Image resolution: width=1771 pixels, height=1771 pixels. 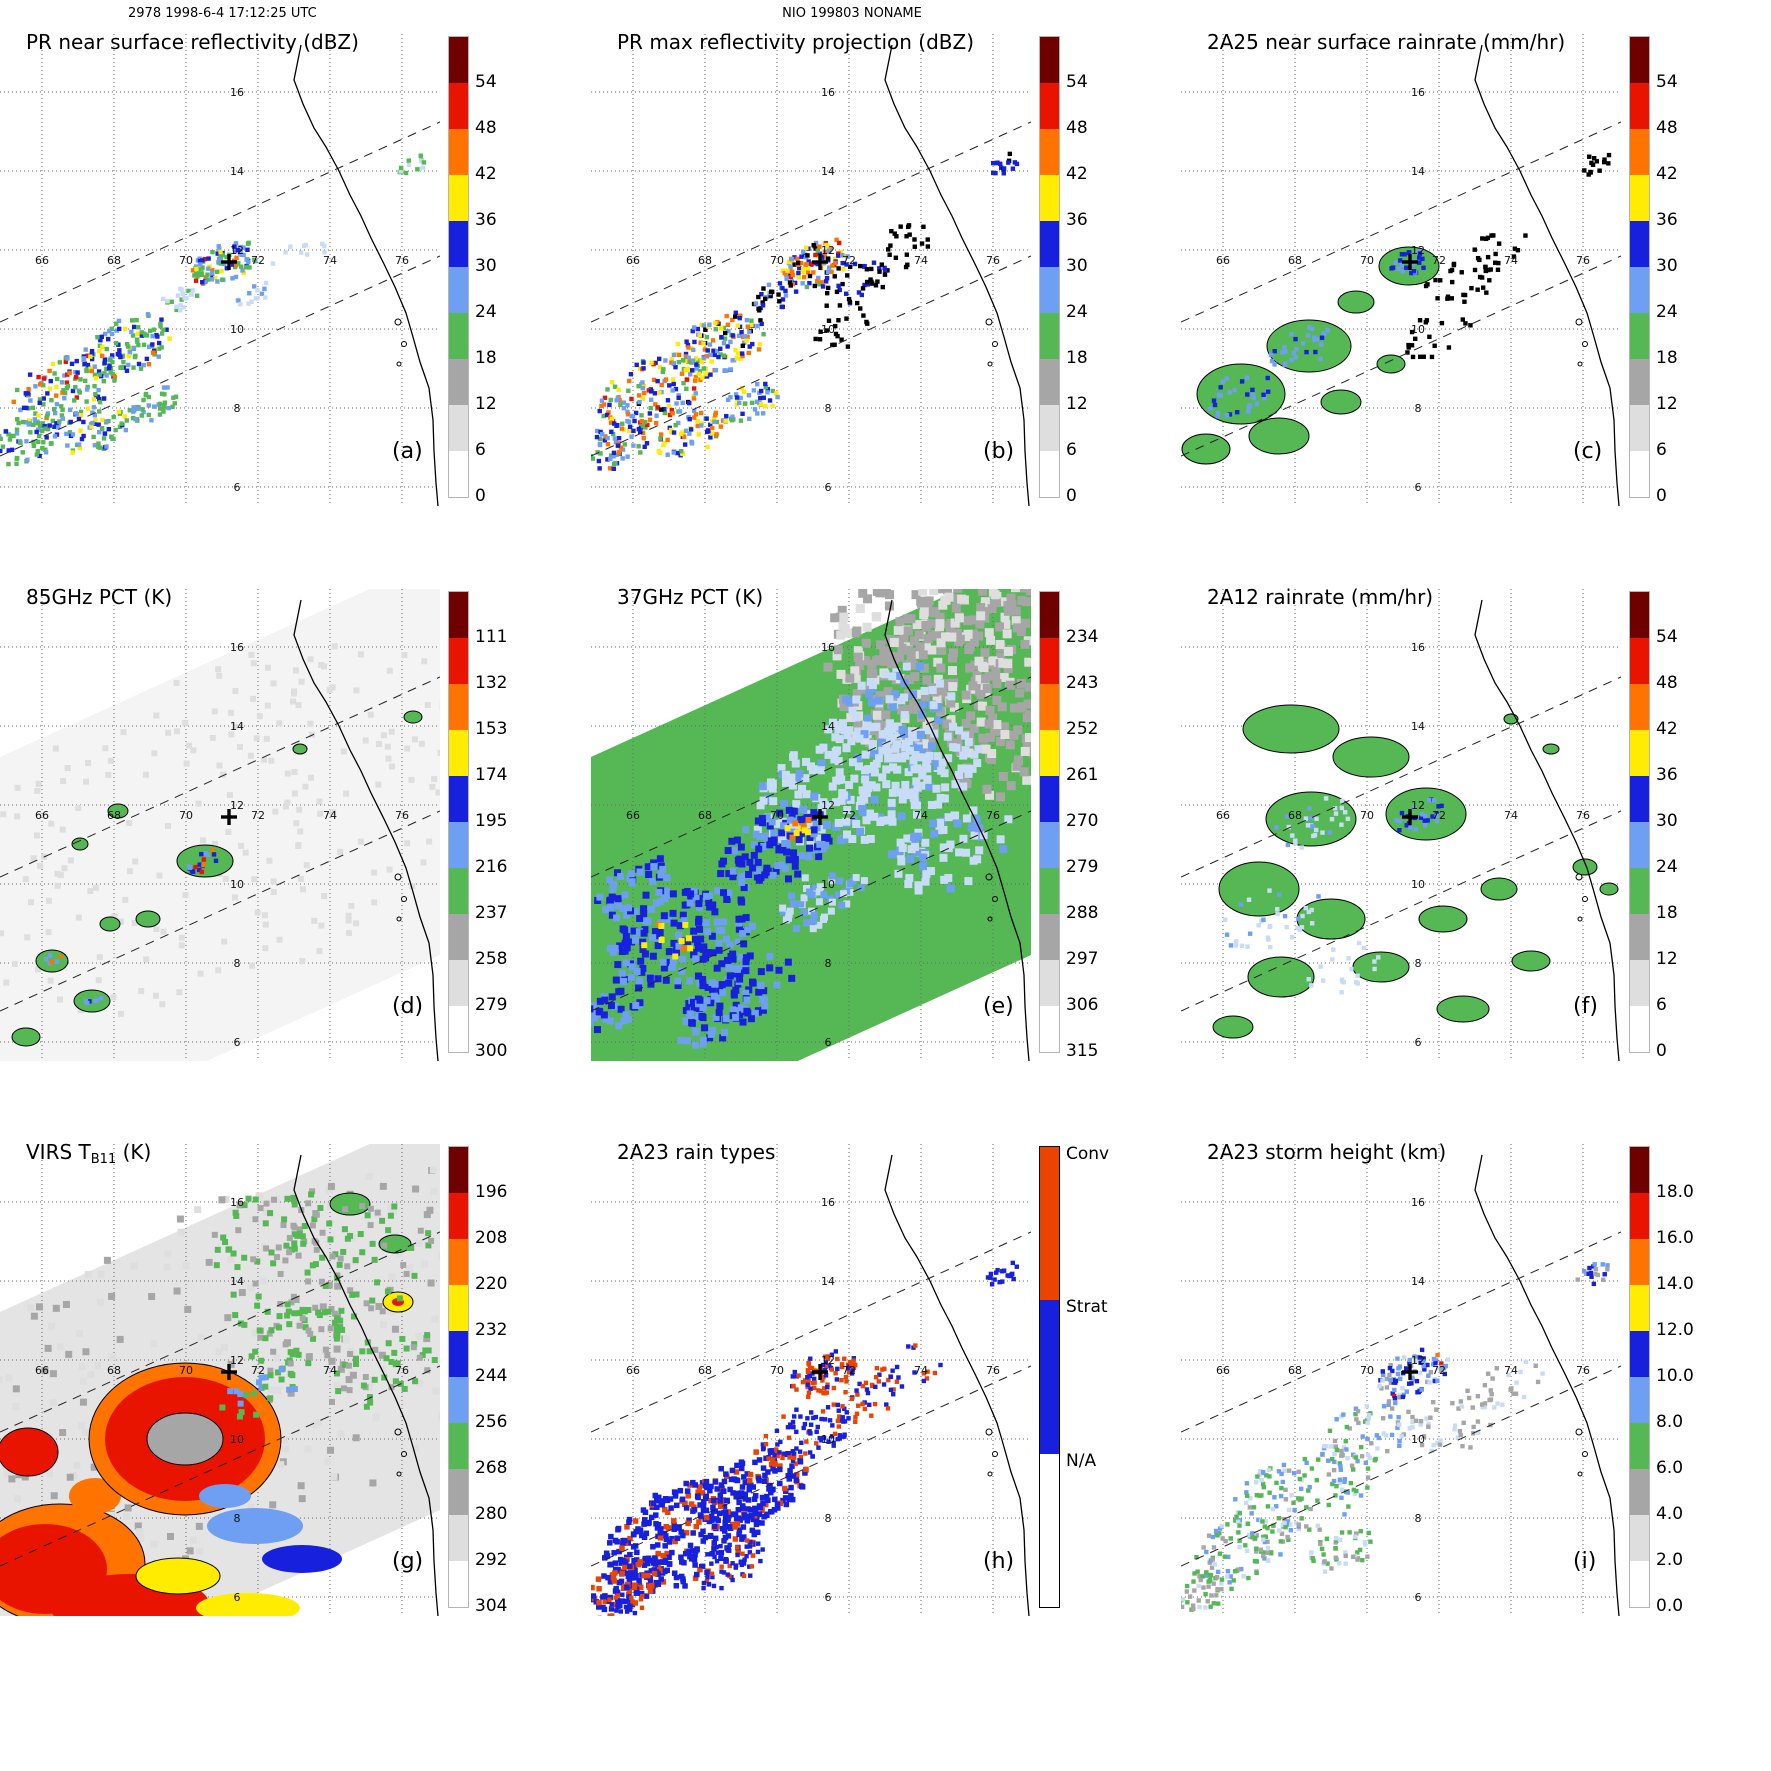 What do you see at coordinates (222, 13) in the screenshot?
I see `orbit-datetime-label: 2978 1998-6-4 17:12:25 UTC` at bounding box center [222, 13].